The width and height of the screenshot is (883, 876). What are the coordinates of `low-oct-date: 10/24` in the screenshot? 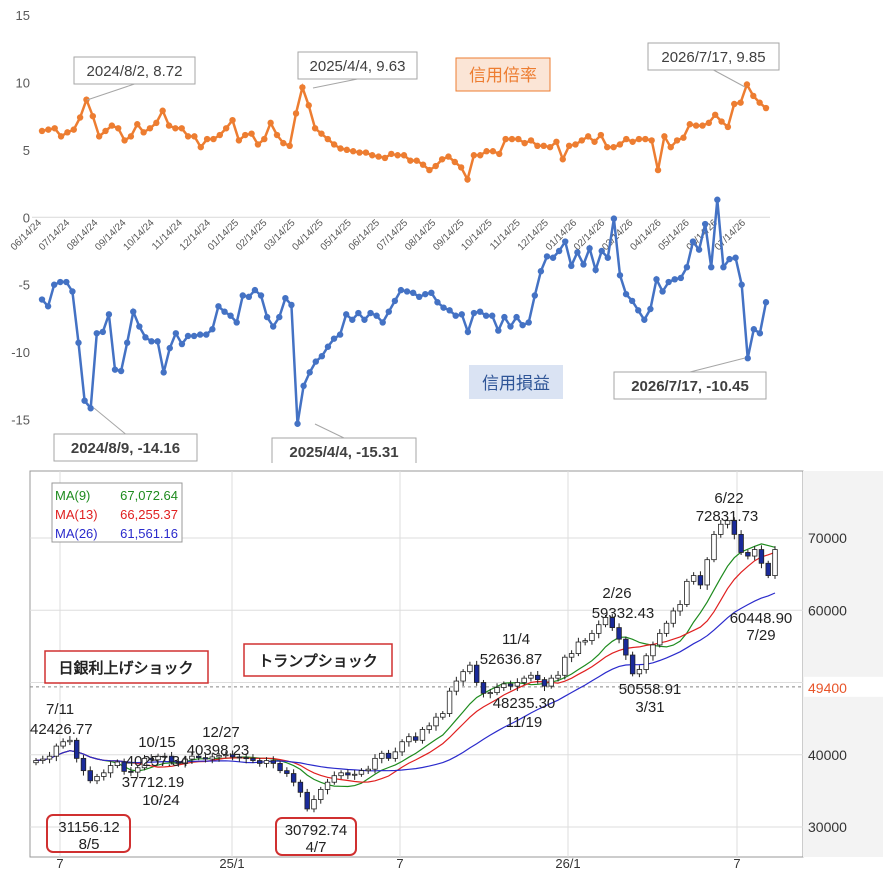 It's located at (161, 800).